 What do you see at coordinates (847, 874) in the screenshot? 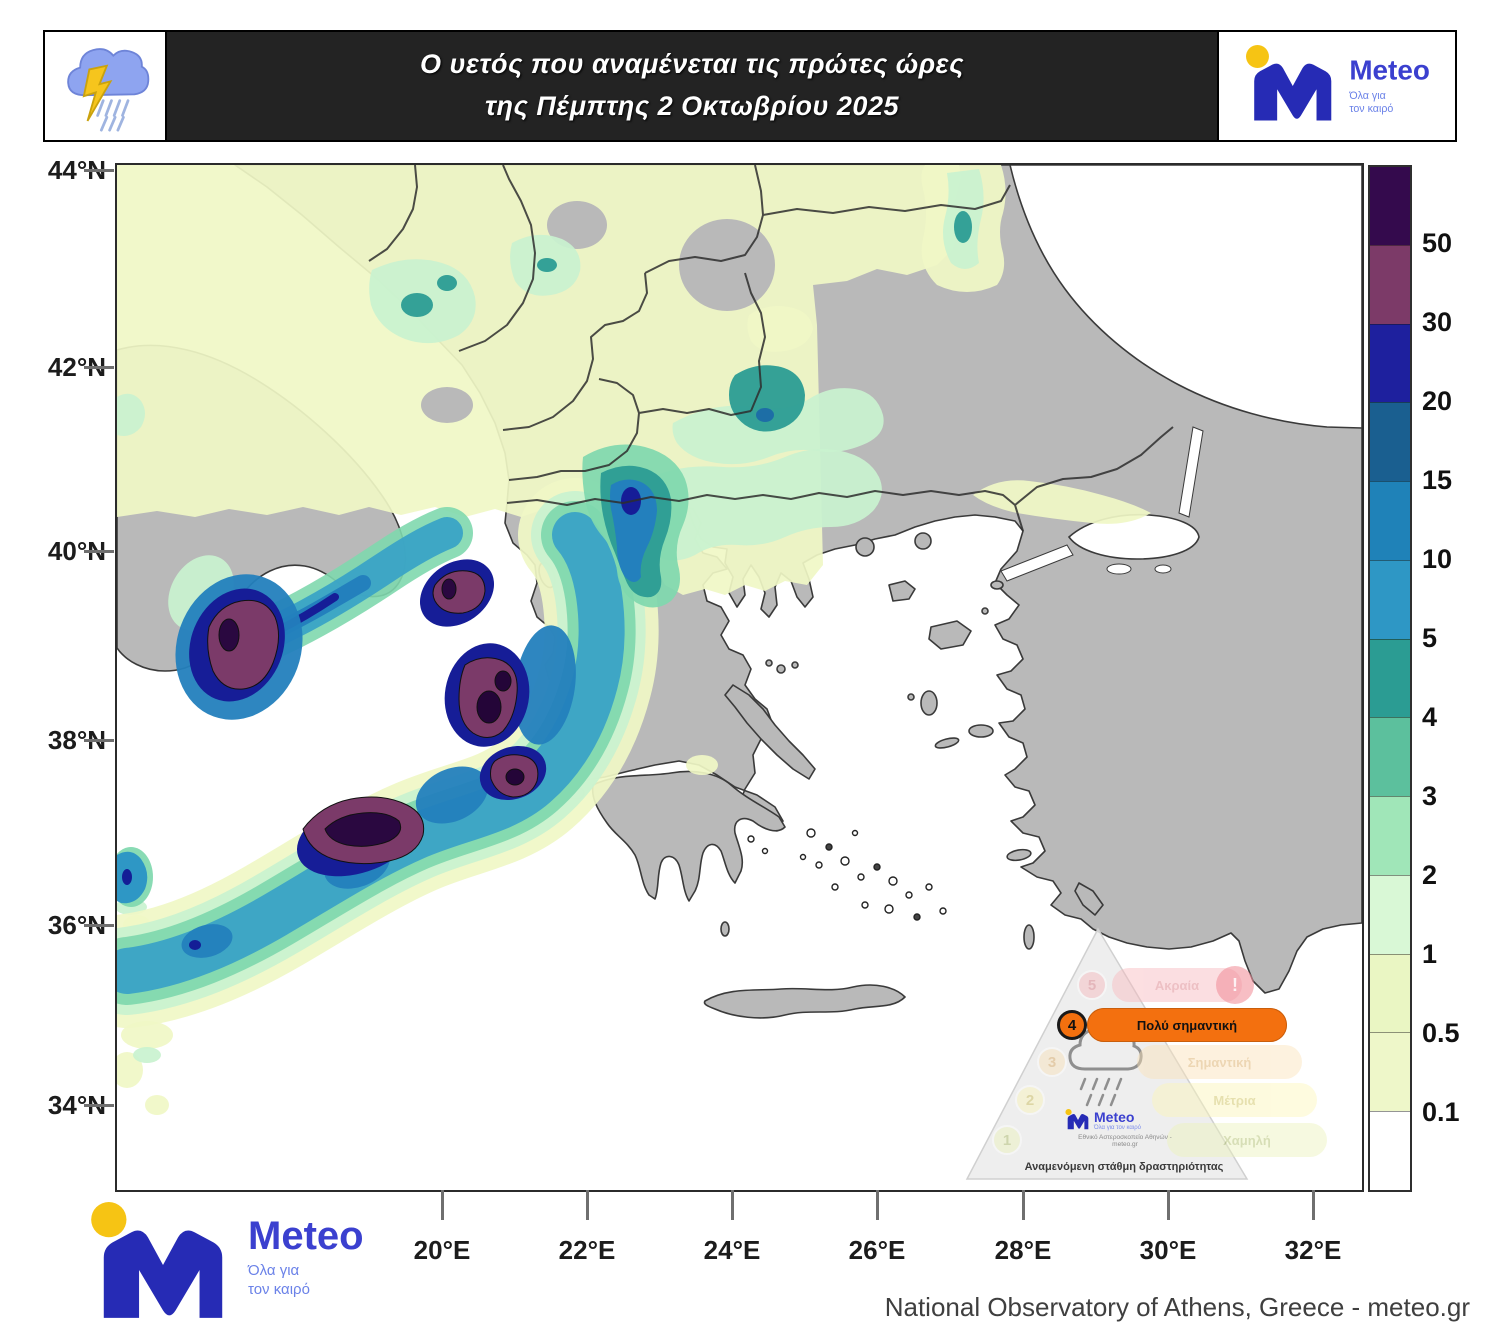
I see `cyclades-islands` at bounding box center [847, 874].